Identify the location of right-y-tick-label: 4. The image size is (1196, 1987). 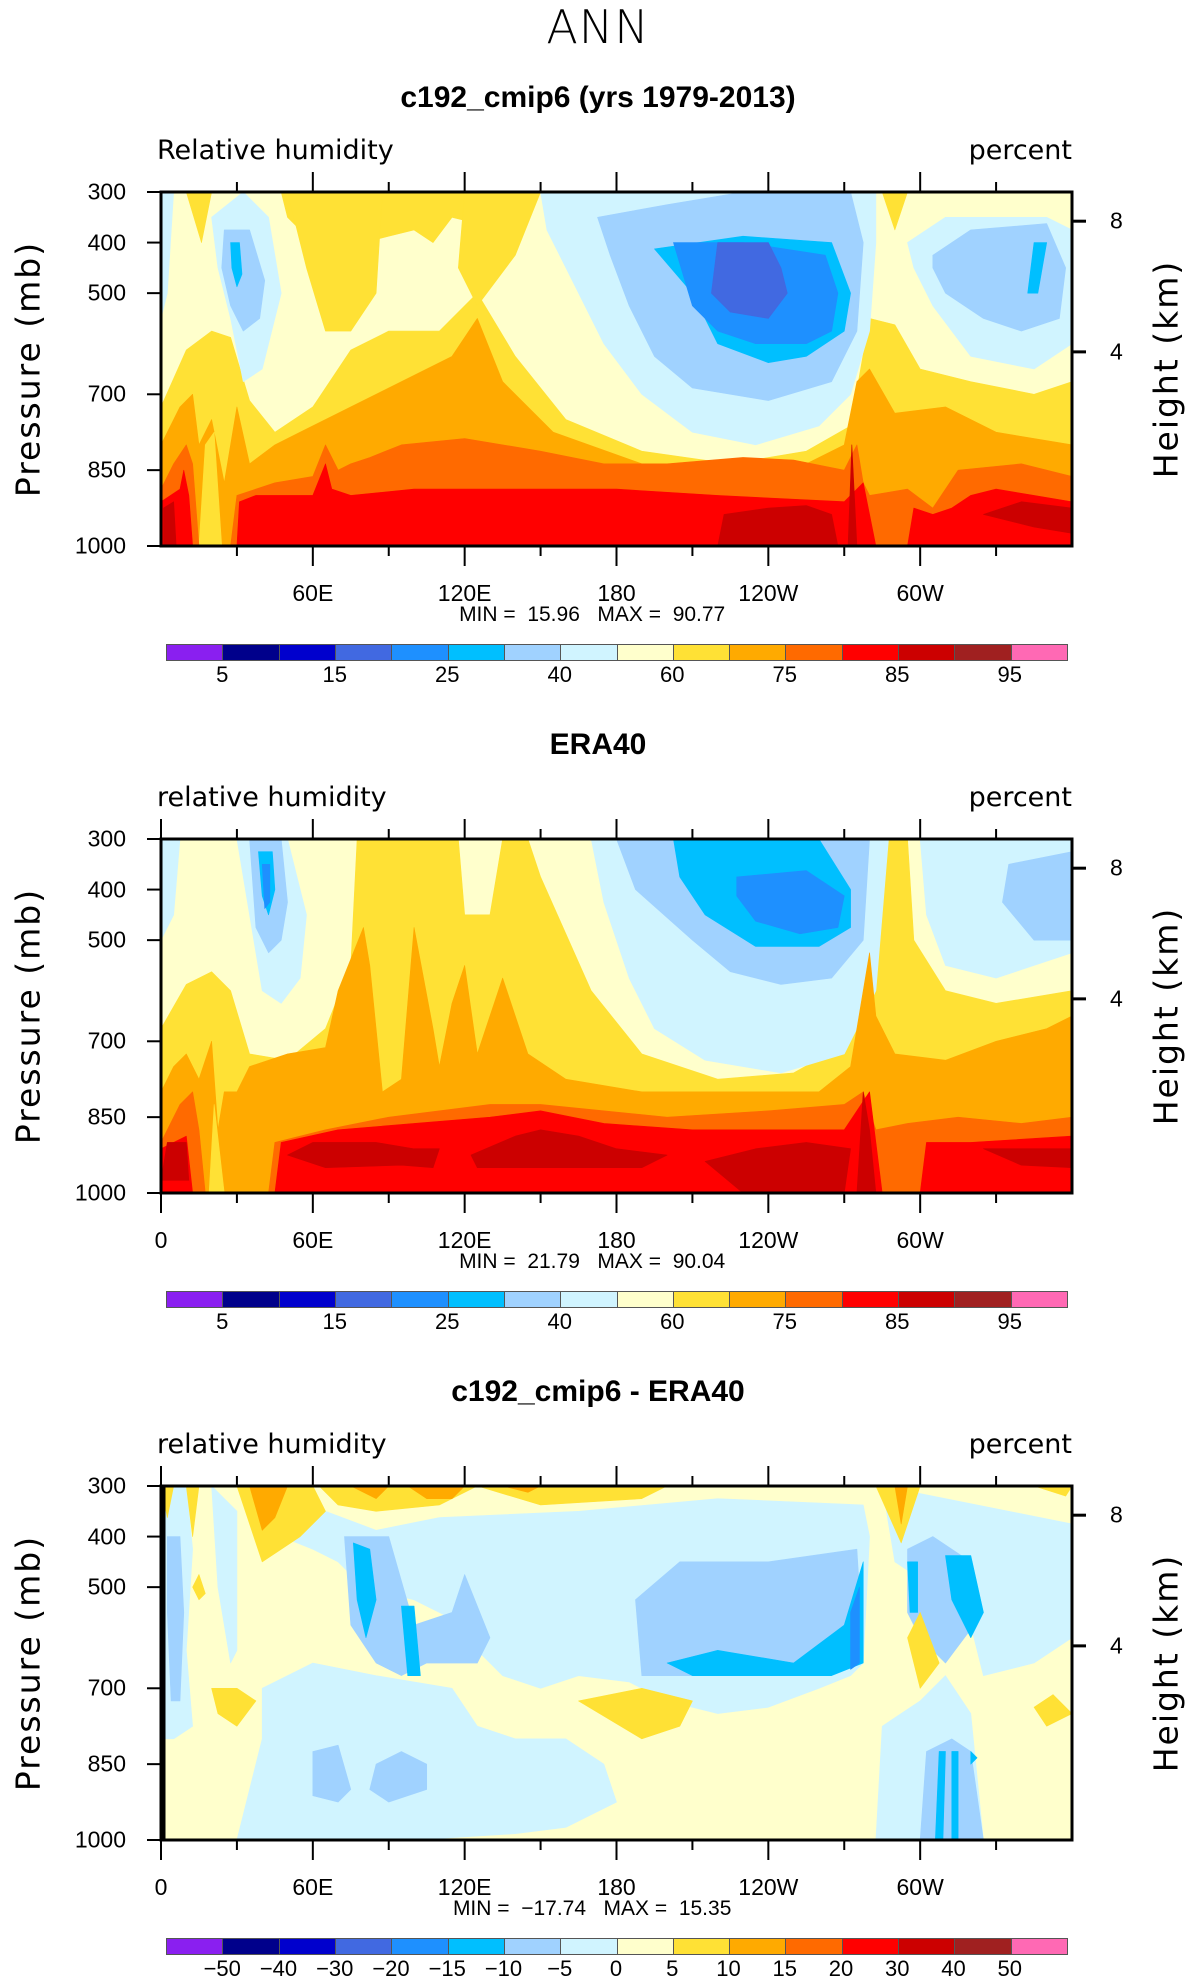
(1116, 351).